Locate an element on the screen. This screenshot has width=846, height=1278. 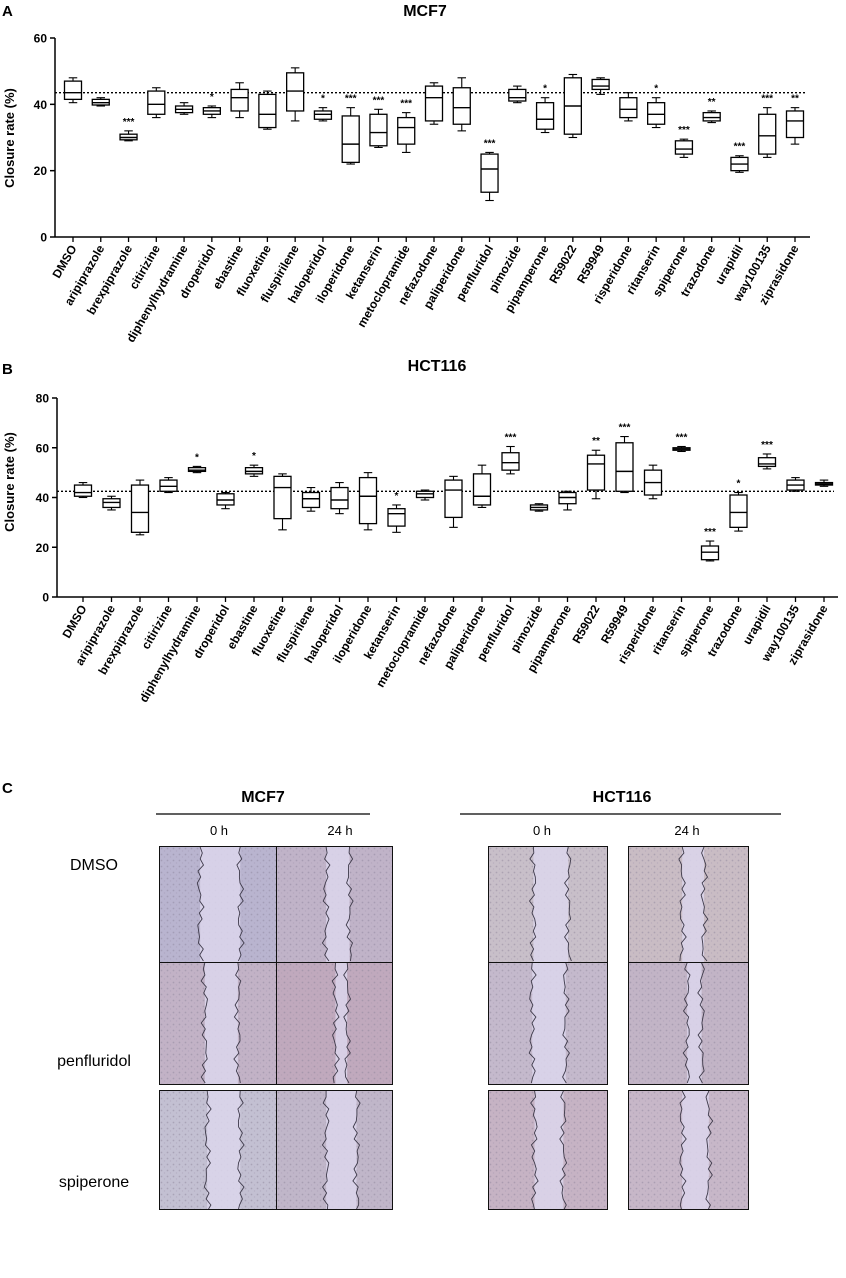
panel-c-row-label: DMSO is located at coordinates (94, 865).